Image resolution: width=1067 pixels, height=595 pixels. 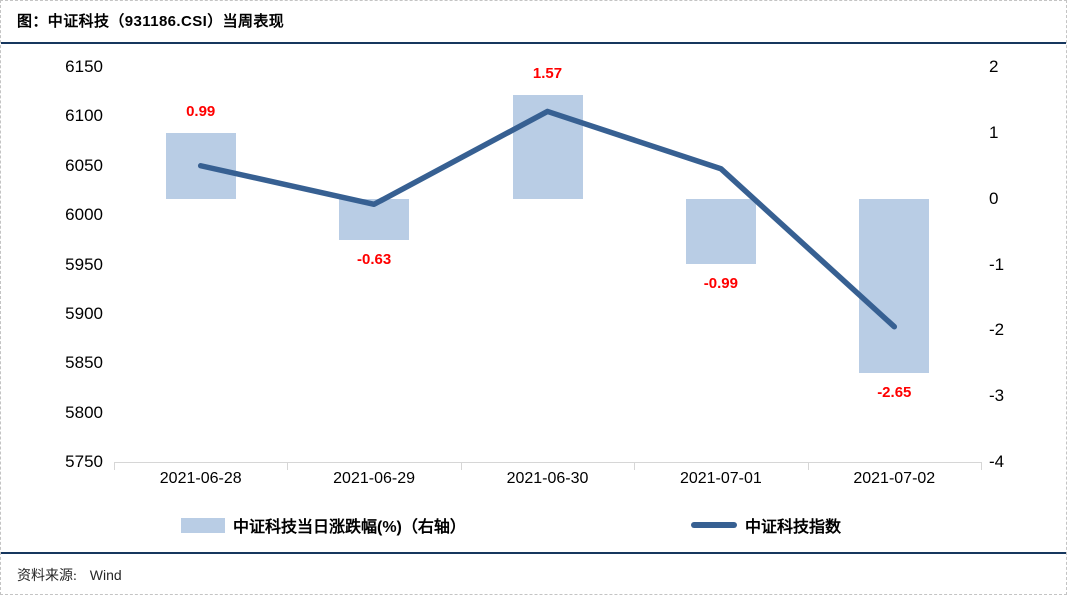 I want to click on x-axis-category-label: 2021-07-01, so click(x=720, y=478).